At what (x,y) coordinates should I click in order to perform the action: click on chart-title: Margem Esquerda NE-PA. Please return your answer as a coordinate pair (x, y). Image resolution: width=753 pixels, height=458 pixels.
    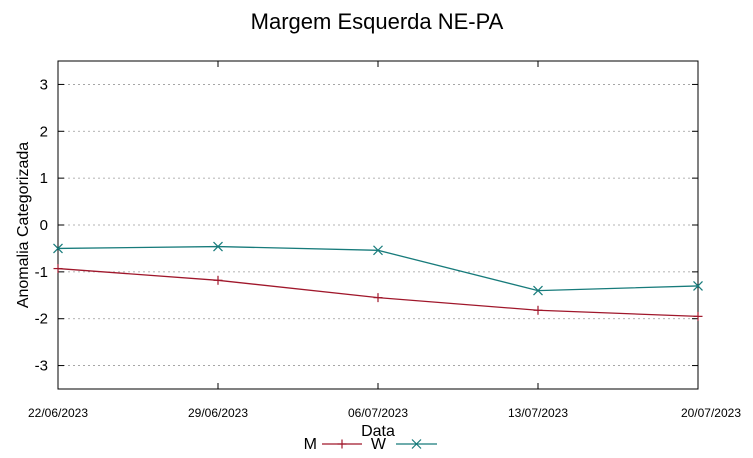
    Looking at the image, I should click on (377, 21).